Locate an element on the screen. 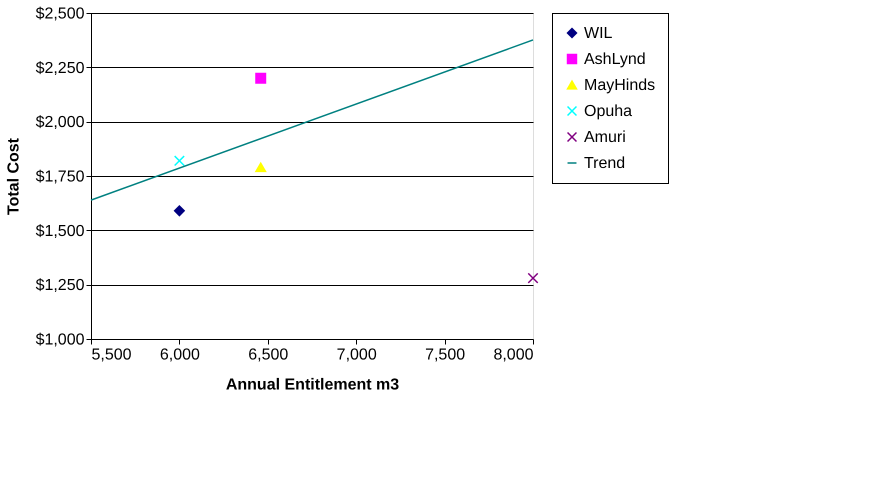 The image size is (875, 495). y-tick-label: $1,750 is located at coordinates (60, 177).